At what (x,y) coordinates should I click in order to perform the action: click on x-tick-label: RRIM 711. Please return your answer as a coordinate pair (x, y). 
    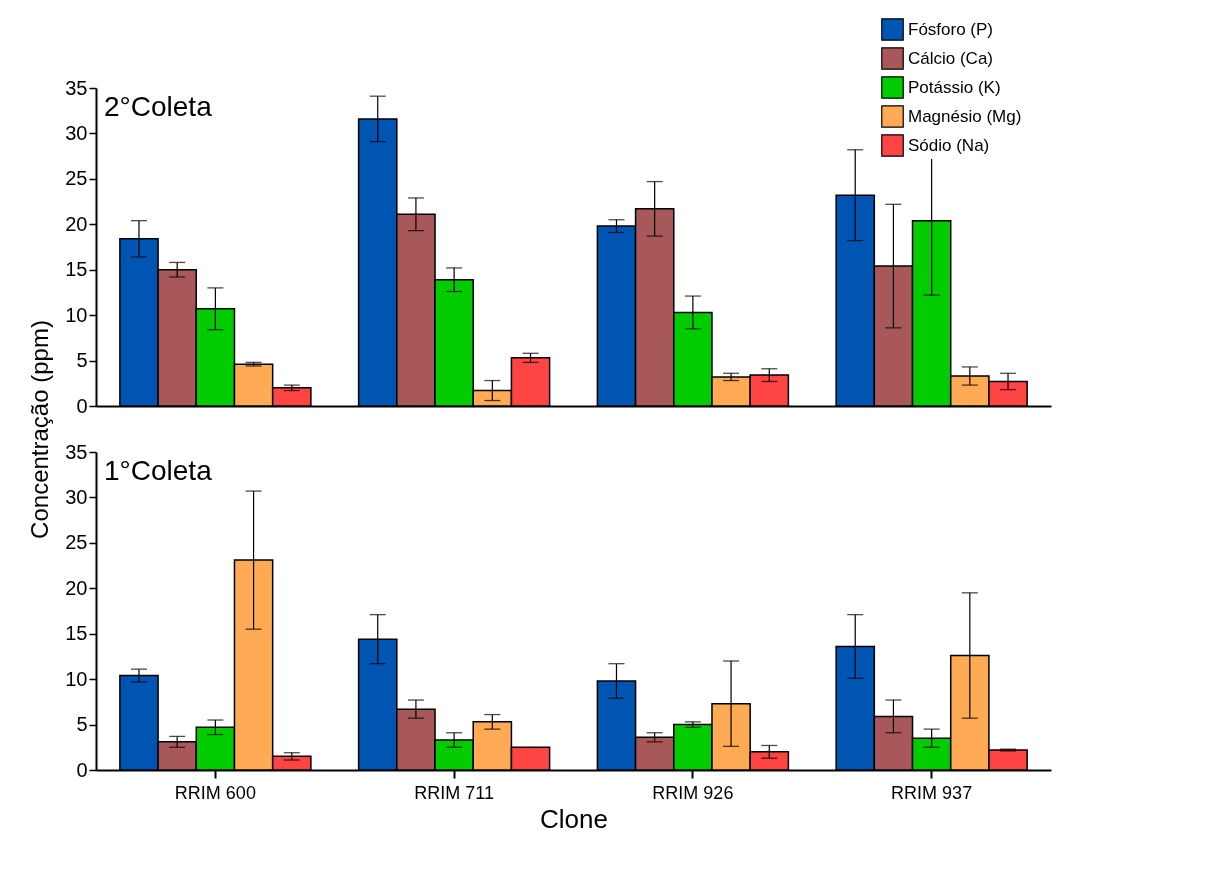
    Looking at the image, I should click on (454, 792).